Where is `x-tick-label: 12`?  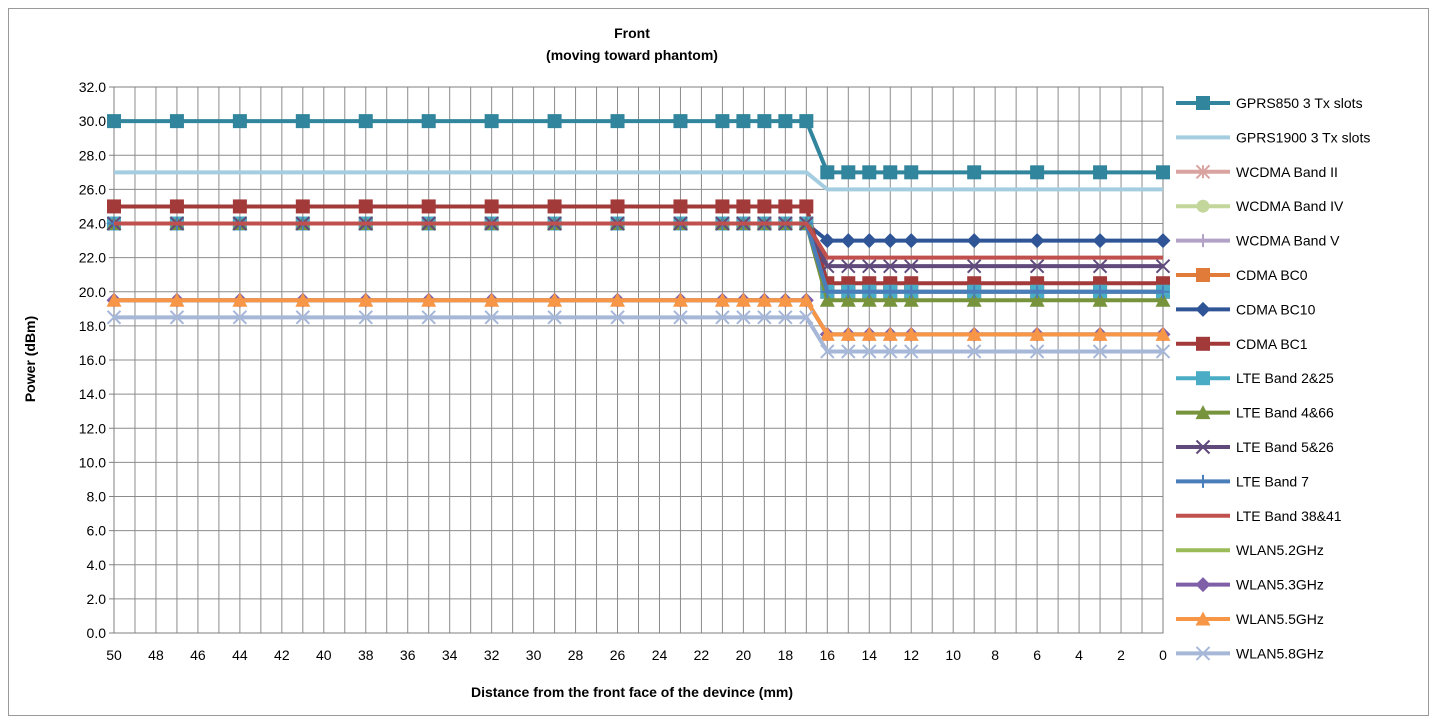 x-tick-label: 12 is located at coordinates (911, 655).